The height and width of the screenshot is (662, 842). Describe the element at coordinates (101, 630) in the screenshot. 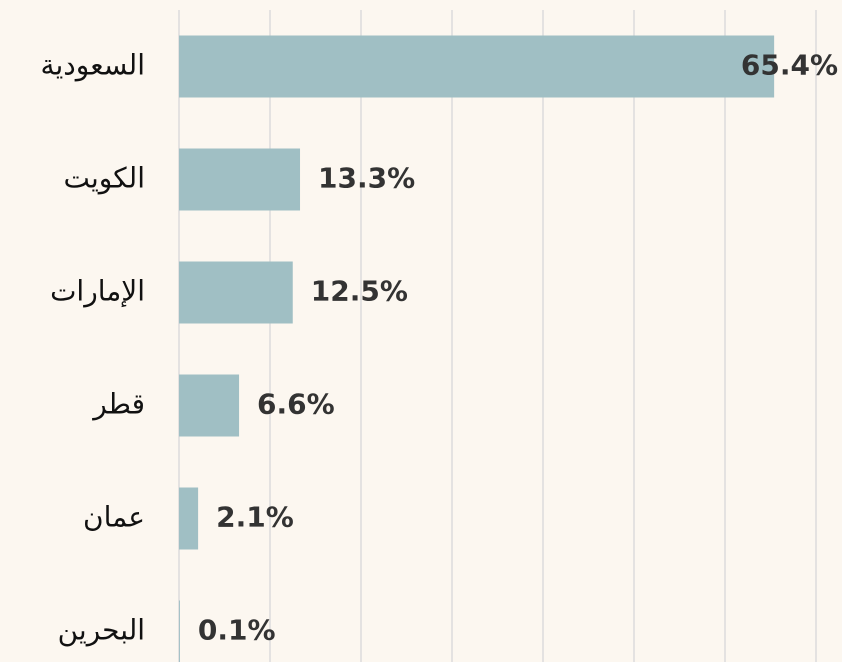

I see `category-label: البحرين` at that location.